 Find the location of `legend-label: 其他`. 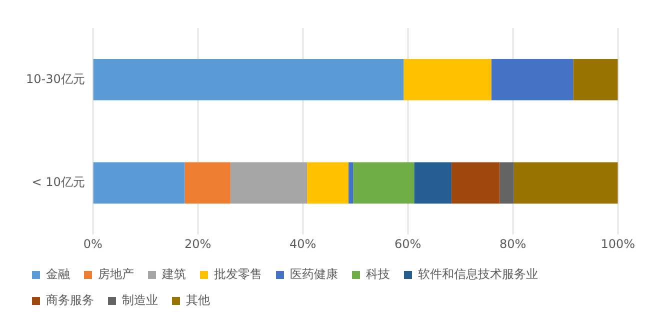

legend-label: 其他 is located at coordinates (198, 300).